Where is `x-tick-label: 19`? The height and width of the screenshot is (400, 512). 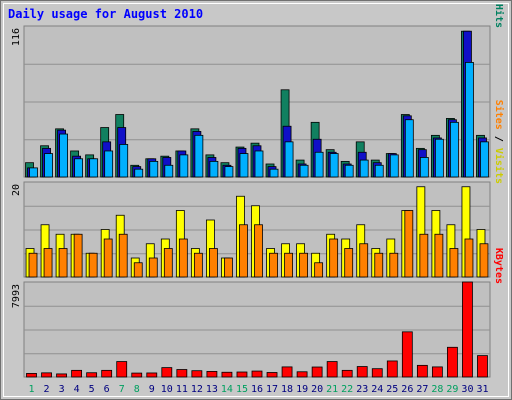
x-tick-label: 19 is located at coordinates (302, 389).